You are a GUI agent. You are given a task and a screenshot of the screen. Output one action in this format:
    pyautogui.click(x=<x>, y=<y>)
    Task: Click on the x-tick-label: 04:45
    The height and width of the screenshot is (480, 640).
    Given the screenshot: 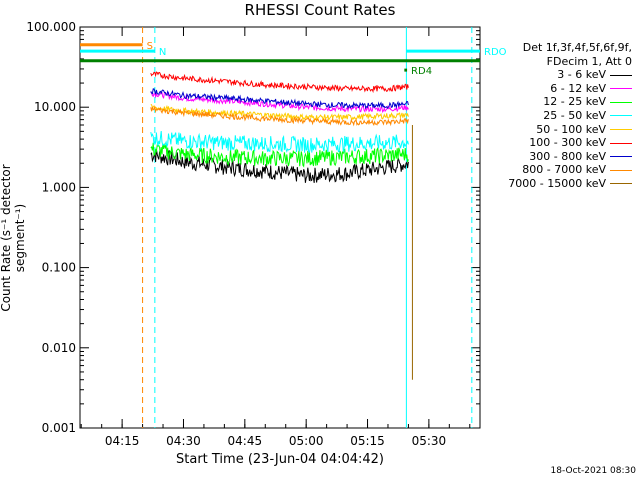 What is the action you would take?
    pyautogui.click(x=245, y=441)
    